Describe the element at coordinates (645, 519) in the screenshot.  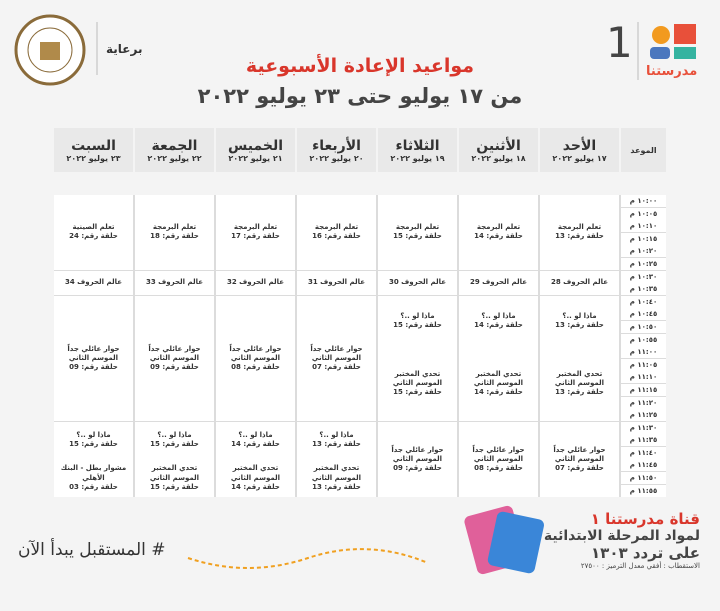
I see `channel-label: قناة مدرستنا ١` at that location.